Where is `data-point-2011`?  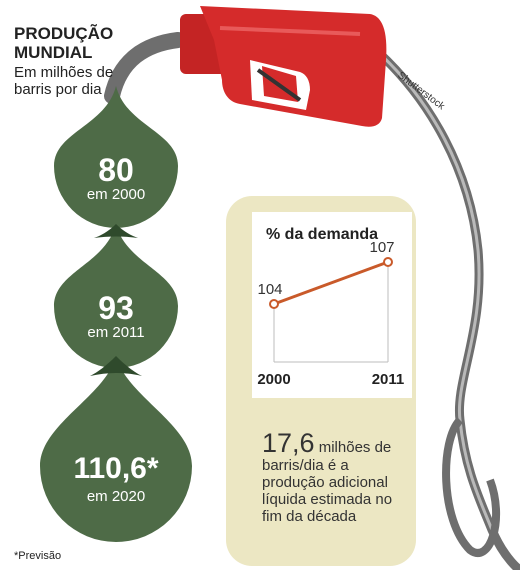
data-point-2011 is located at coordinates (388, 262).